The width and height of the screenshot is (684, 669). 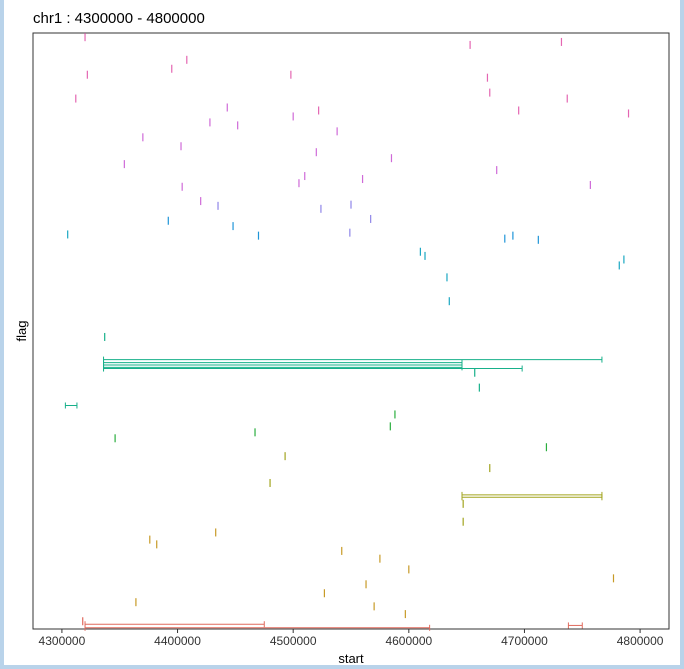 I want to click on y-axis-label: flag, so click(x=21, y=331).